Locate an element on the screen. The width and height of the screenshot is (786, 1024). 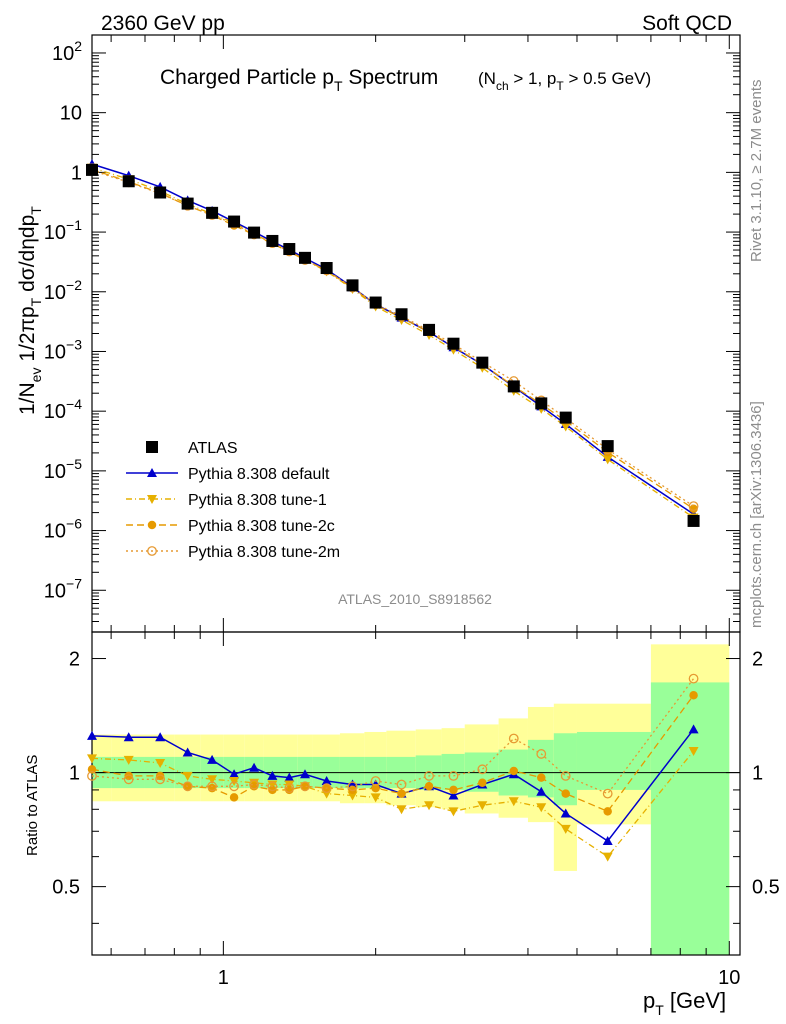
legend-label: Pythia 8.308 tune-2m is located at coordinates (264, 552).